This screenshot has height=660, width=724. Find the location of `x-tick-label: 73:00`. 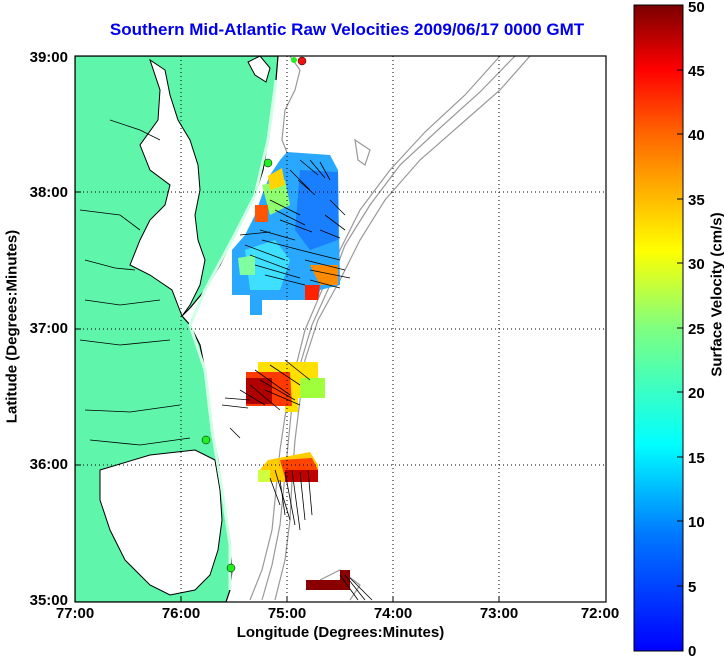

x-tick-label: 73:00 is located at coordinates (499, 613).